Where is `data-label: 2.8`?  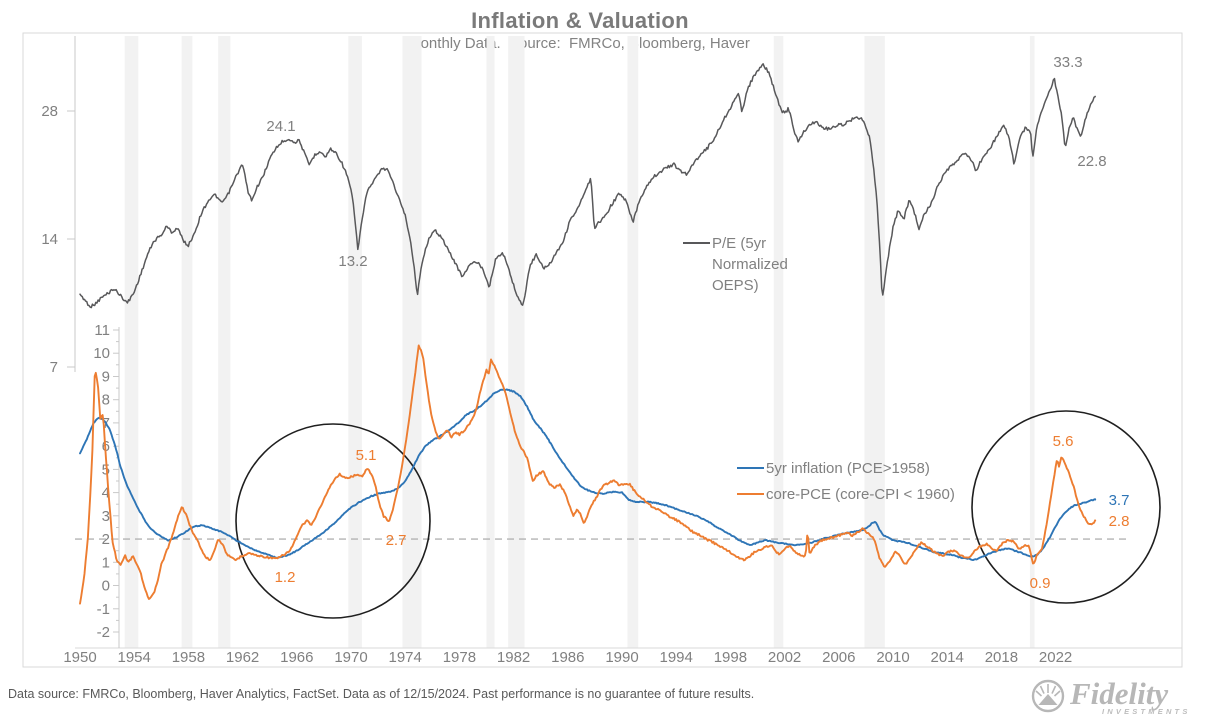
data-label: 2.8 is located at coordinates (1119, 521).